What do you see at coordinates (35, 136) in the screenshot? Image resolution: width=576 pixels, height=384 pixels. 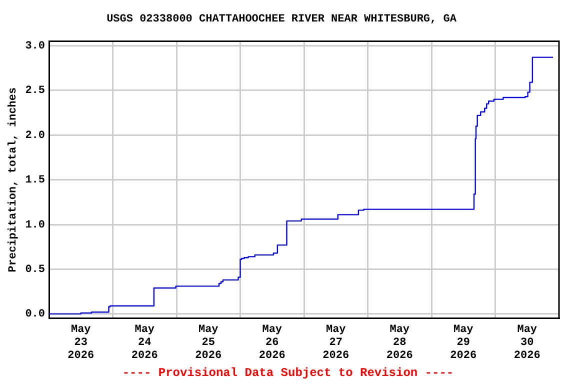 I see `y-tick-label: 2.0` at bounding box center [35, 136].